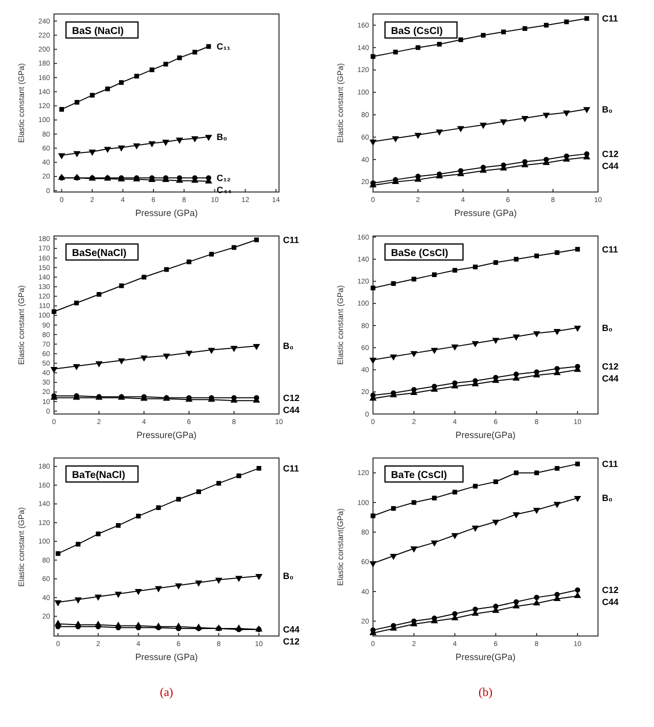  Describe the element at coordinates (485, 692) in the screenshot. I see `text: (b)` at that location.